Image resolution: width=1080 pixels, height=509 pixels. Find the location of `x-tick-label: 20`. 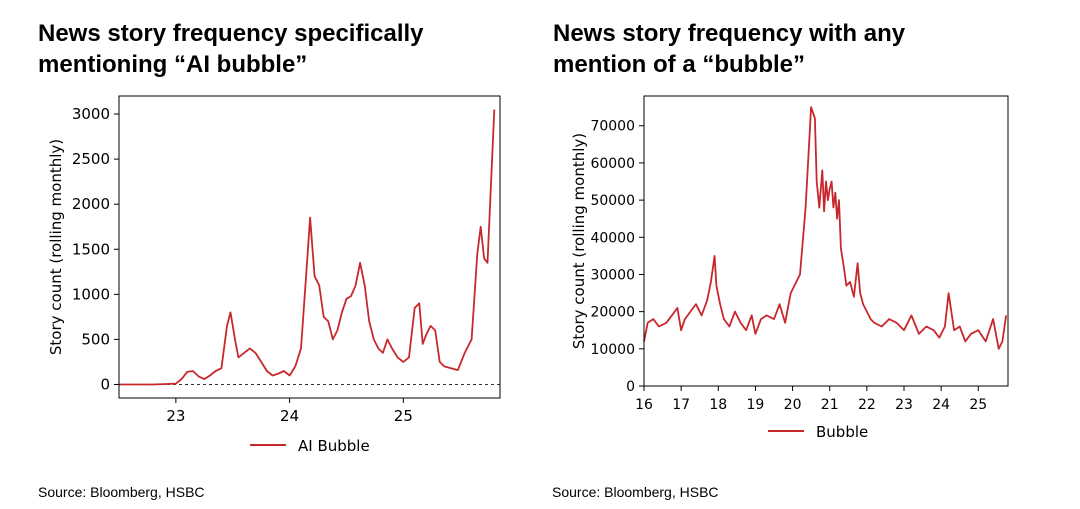

x-tick-label: 20 is located at coordinates (793, 405).